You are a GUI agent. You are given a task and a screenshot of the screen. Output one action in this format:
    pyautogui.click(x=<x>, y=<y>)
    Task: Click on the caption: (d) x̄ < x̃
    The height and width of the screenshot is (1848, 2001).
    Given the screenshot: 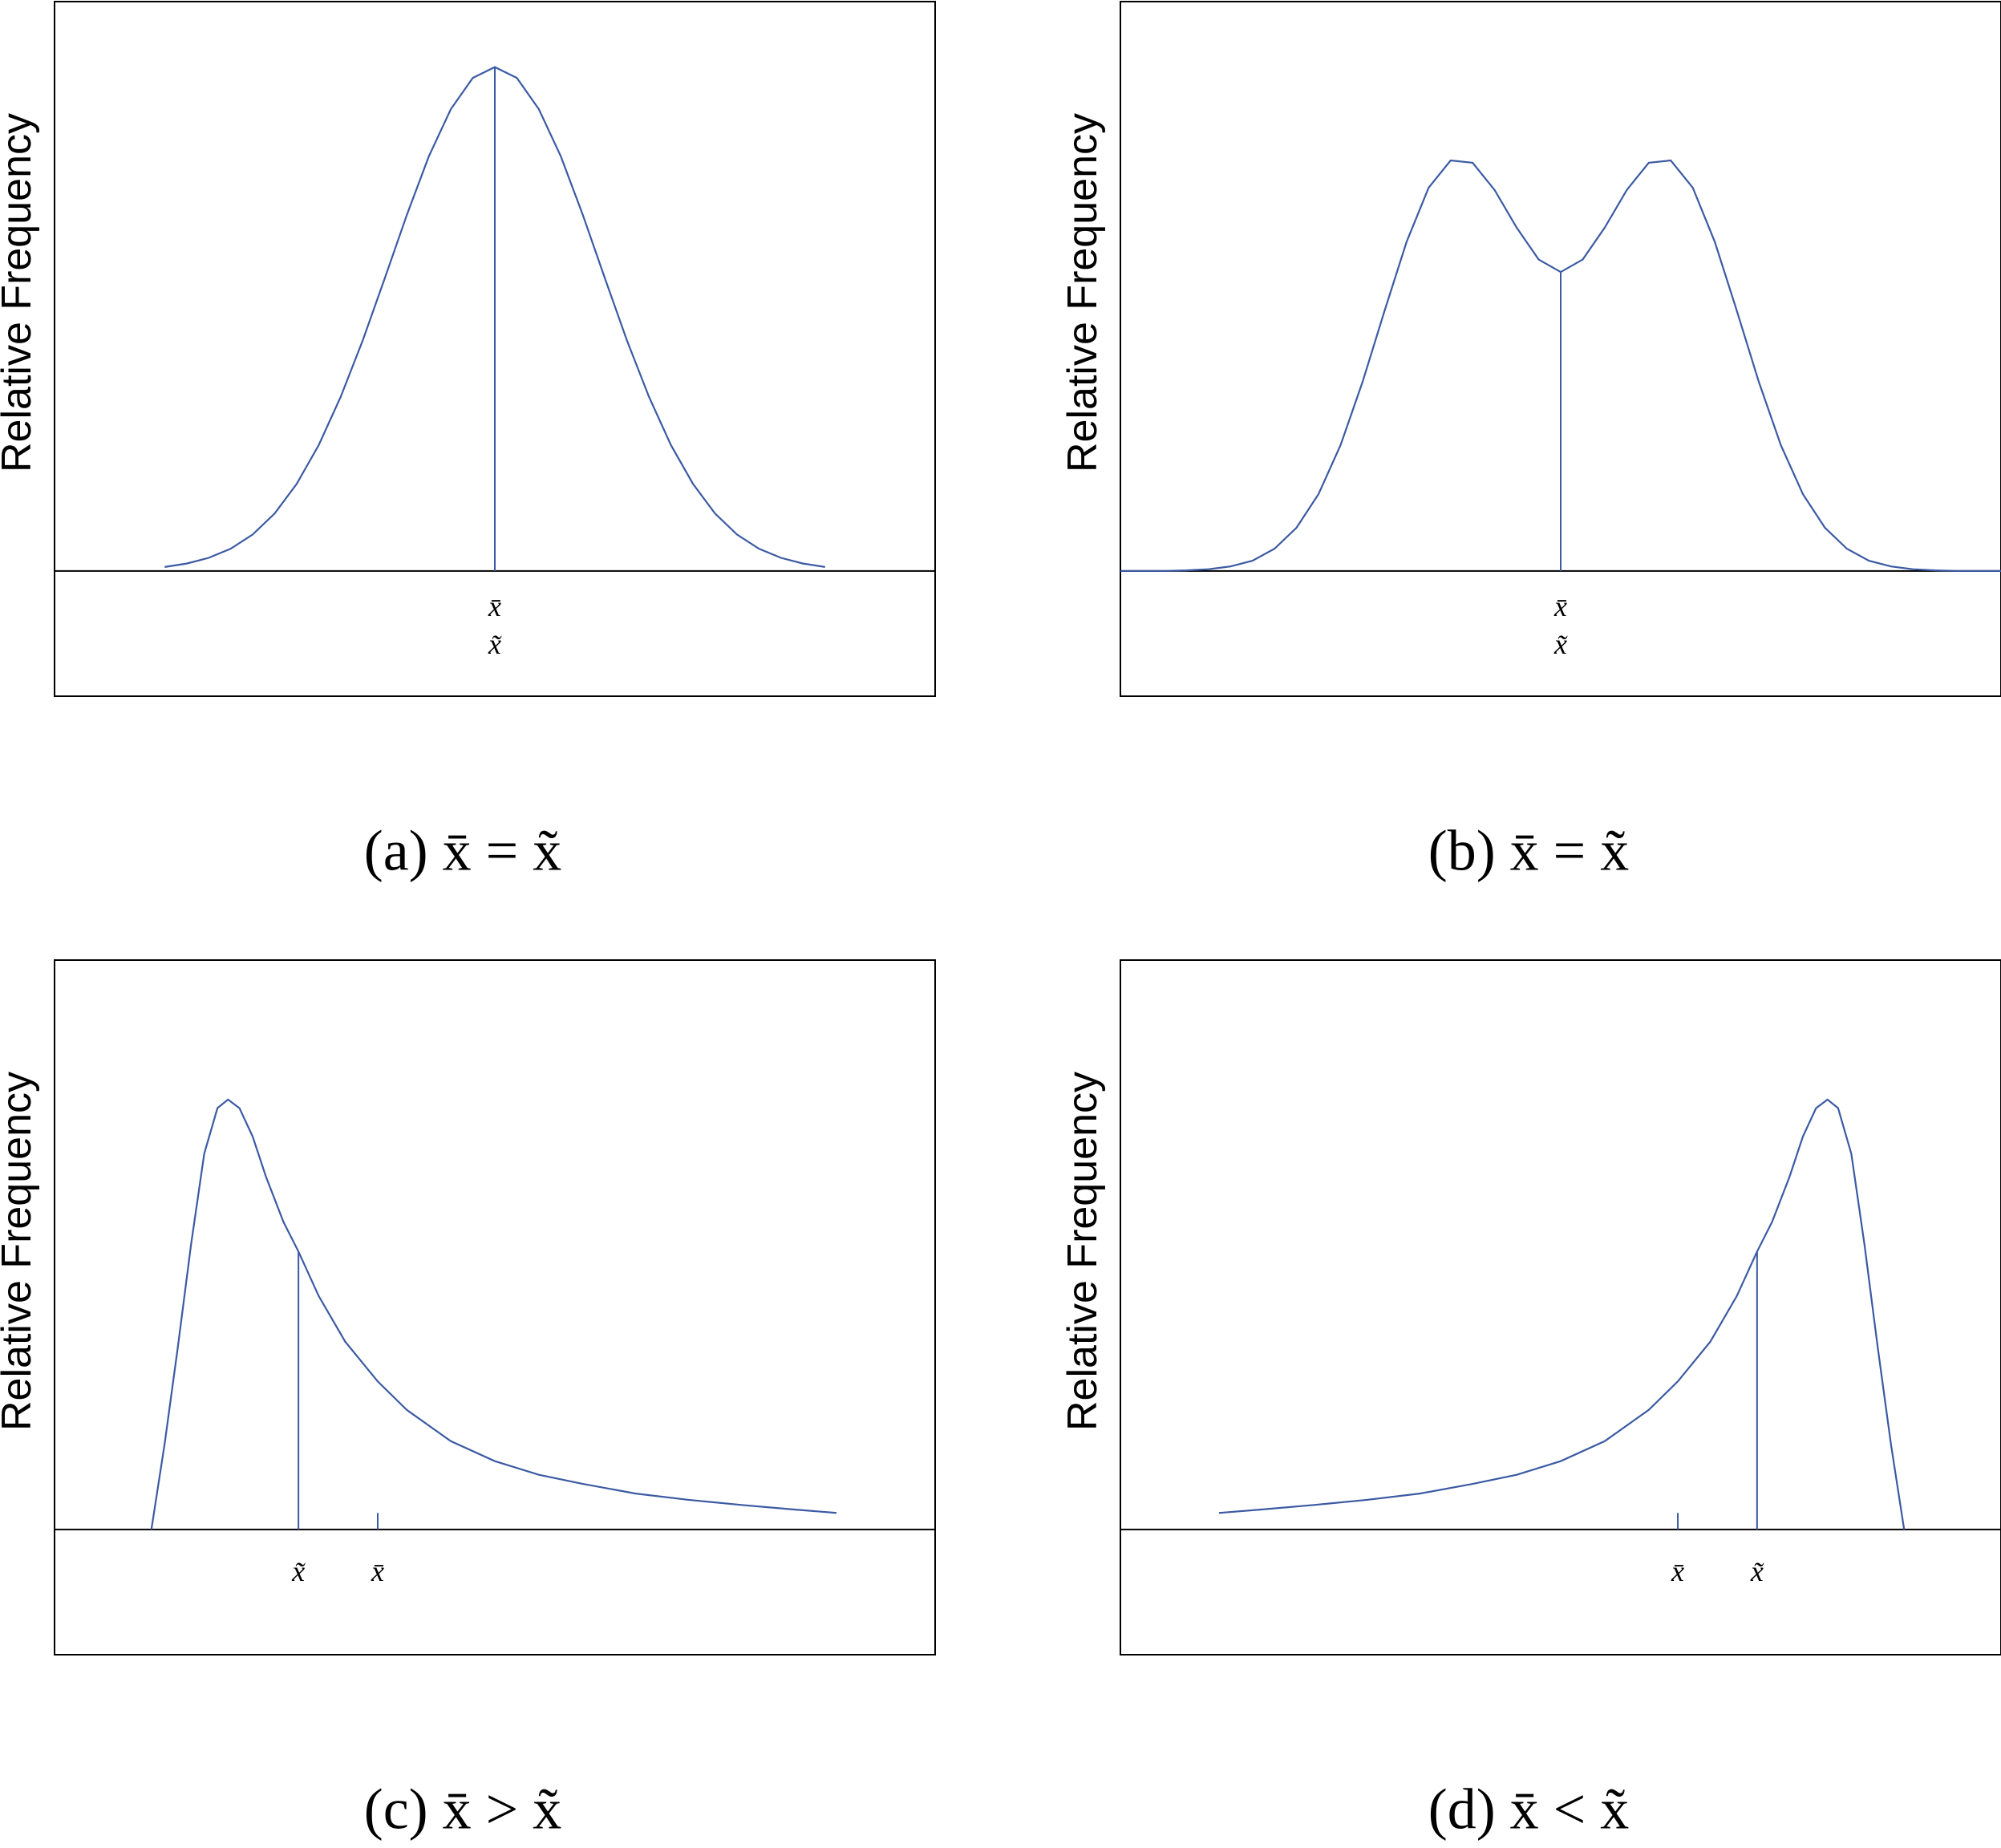 What is the action you would take?
    pyautogui.click(x=1529, y=1809)
    